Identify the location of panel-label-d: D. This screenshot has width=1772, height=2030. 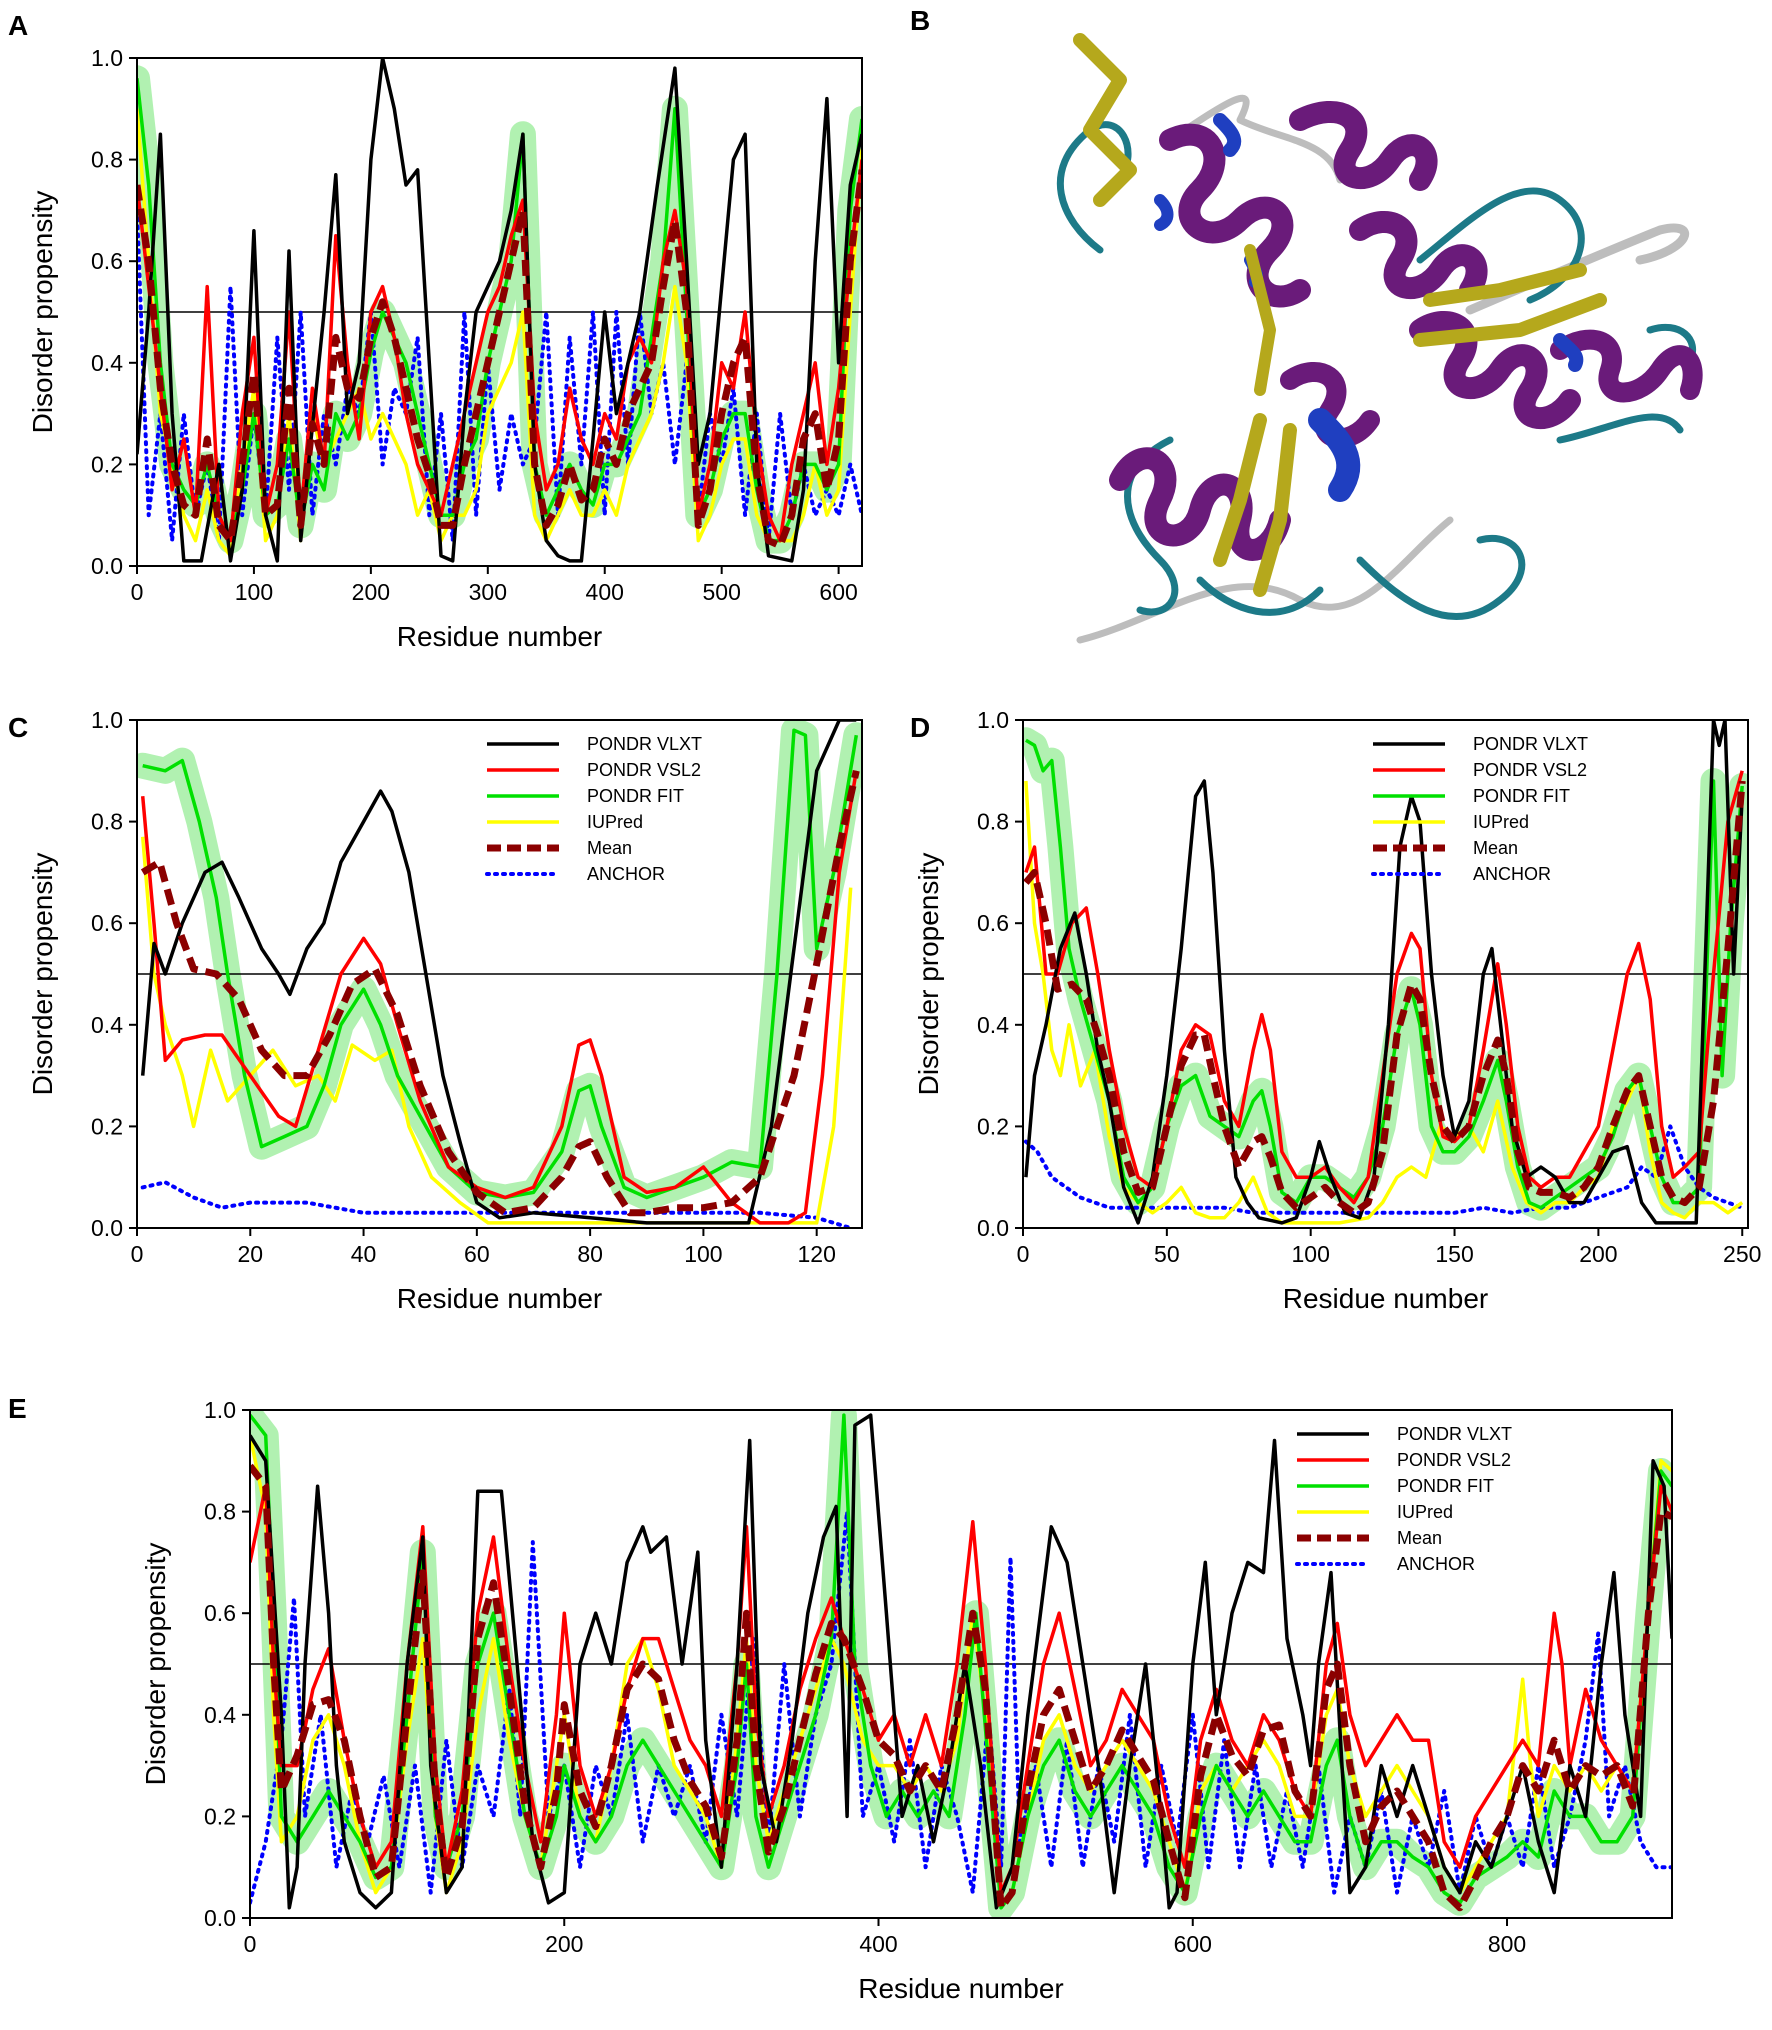
(920, 727).